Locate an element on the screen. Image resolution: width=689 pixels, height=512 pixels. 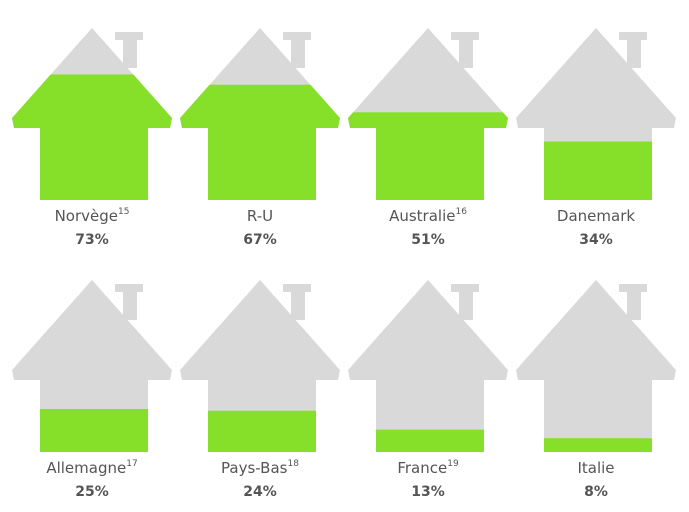
category-name: Australie is located at coordinates (422, 216).